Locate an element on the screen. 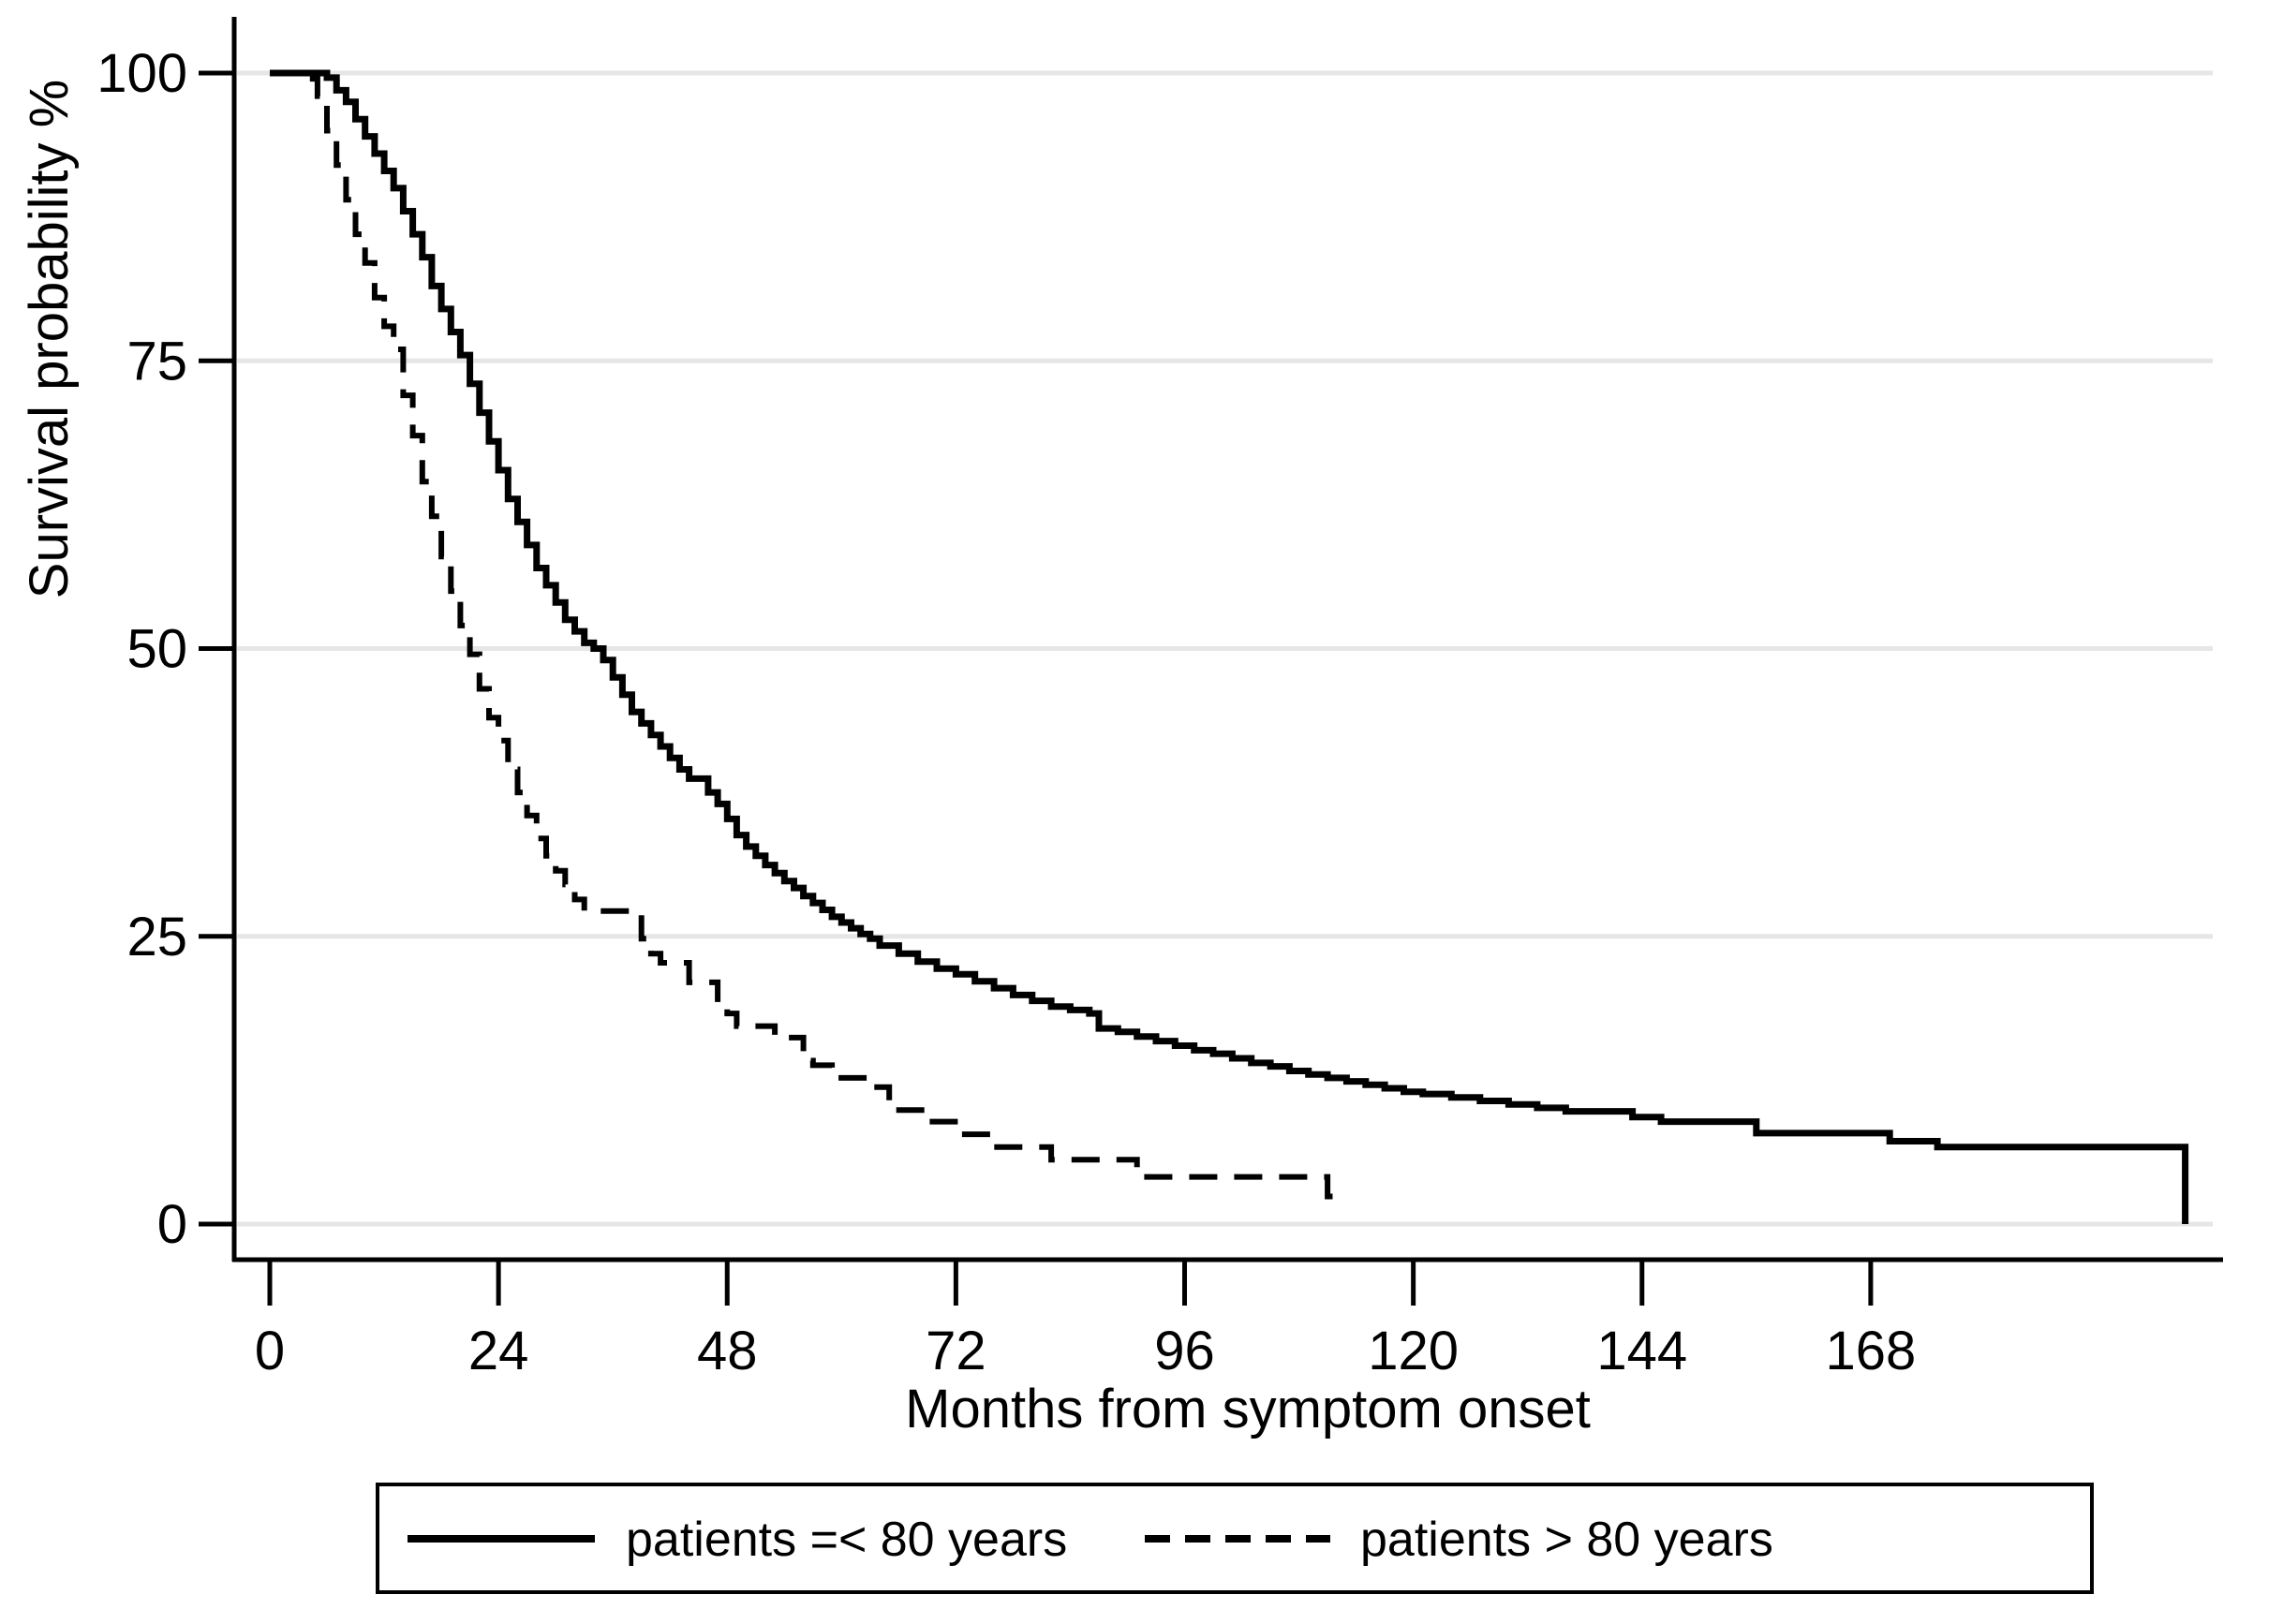  y-axis-title: Survival probability % is located at coordinates (49, 339).